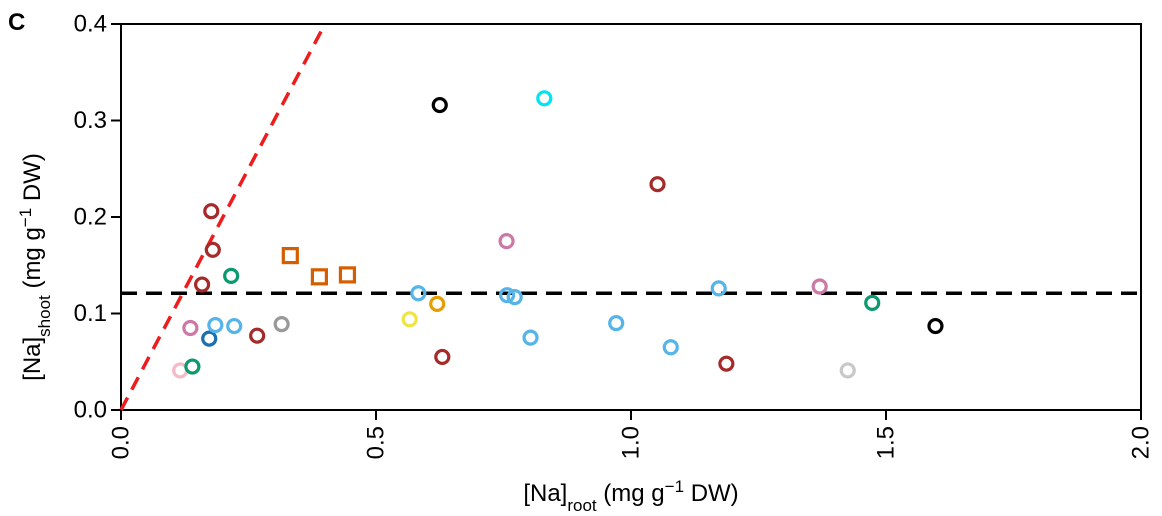 The width and height of the screenshot is (1162, 516). Describe the element at coordinates (90, 313) in the screenshot. I see `y-tick-label: 0.1` at that location.